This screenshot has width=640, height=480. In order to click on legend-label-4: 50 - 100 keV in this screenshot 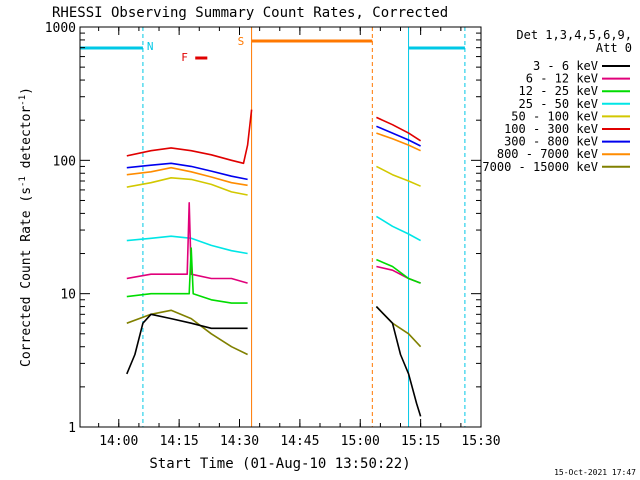, I will do `click(554, 116)`.